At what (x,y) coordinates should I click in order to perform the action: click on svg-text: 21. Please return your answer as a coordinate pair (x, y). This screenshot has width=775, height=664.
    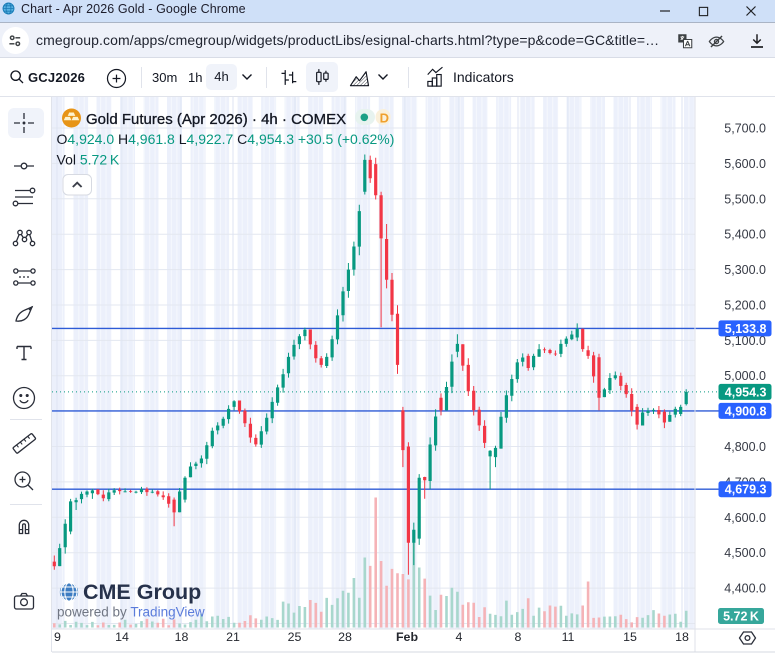
    Looking at the image, I should click on (233, 637).